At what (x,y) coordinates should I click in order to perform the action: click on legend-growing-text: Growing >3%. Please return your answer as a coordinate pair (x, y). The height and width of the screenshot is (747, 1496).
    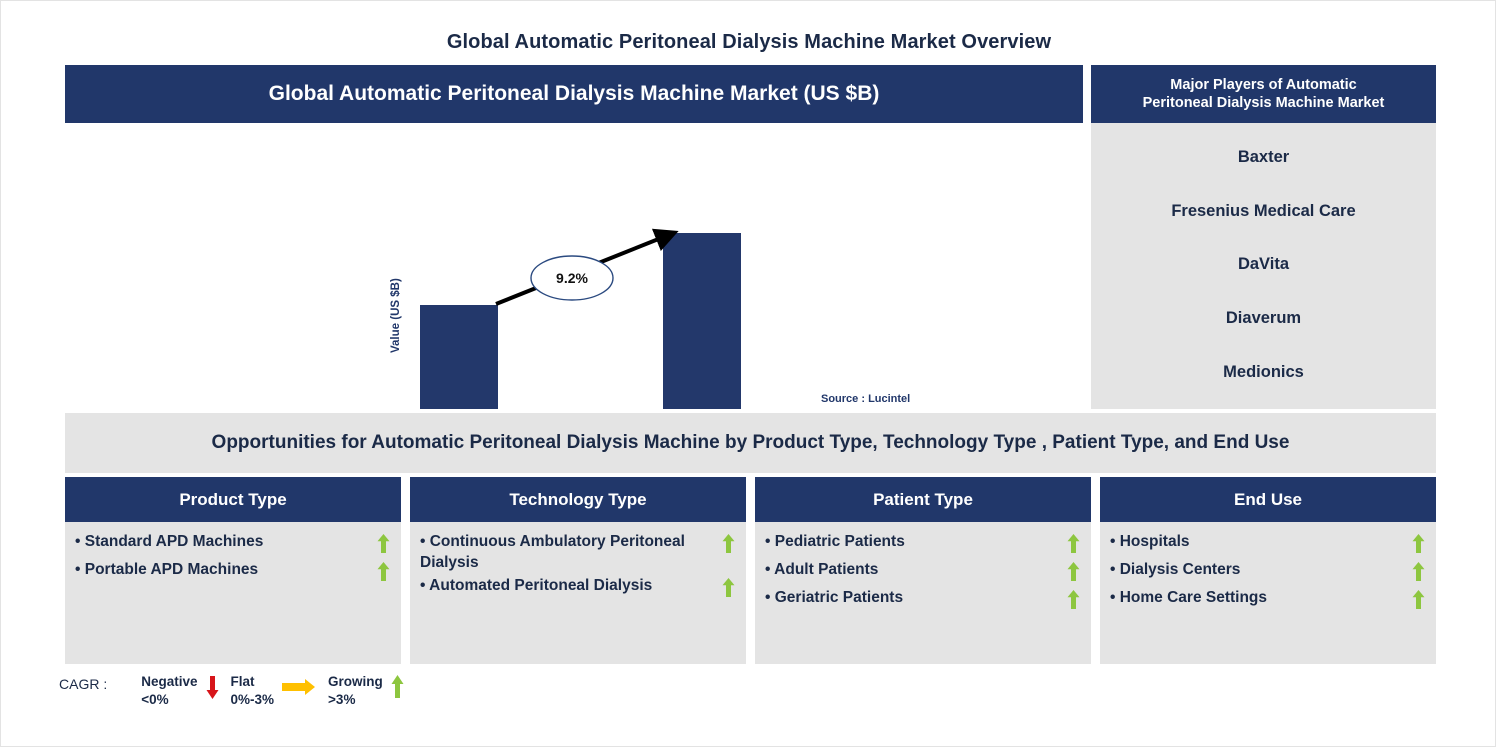
    Looking at the image, I should click on (355, 691).